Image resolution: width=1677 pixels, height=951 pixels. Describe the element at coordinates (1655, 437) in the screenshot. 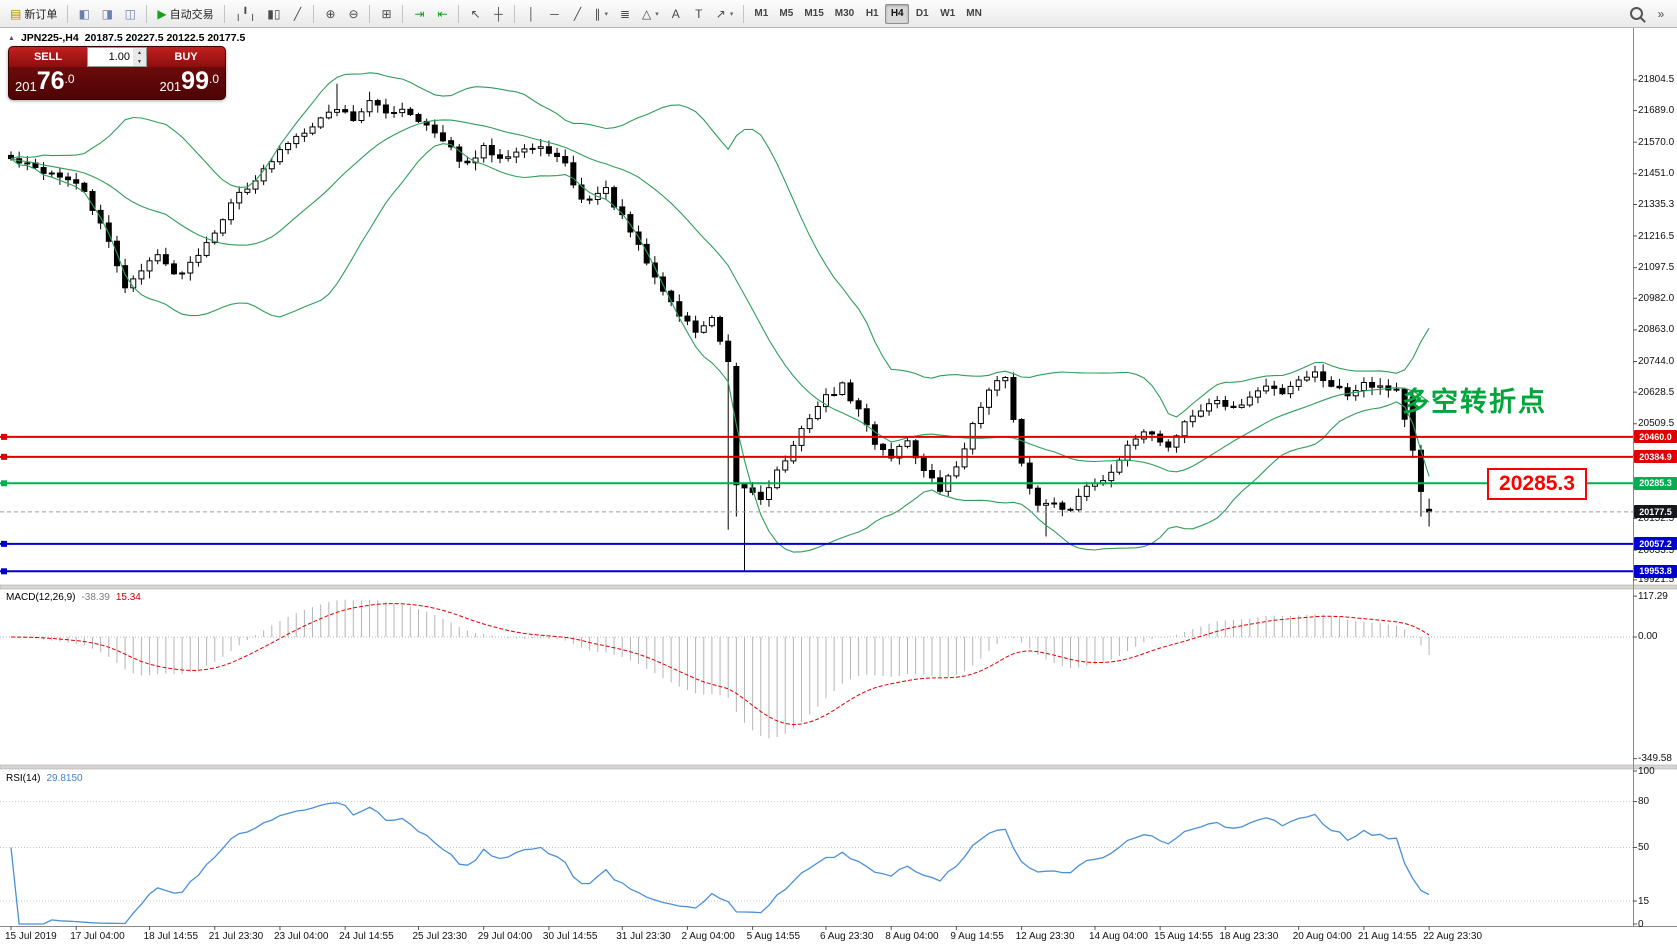

I see `price-line-badge: 20460.0` at that location.